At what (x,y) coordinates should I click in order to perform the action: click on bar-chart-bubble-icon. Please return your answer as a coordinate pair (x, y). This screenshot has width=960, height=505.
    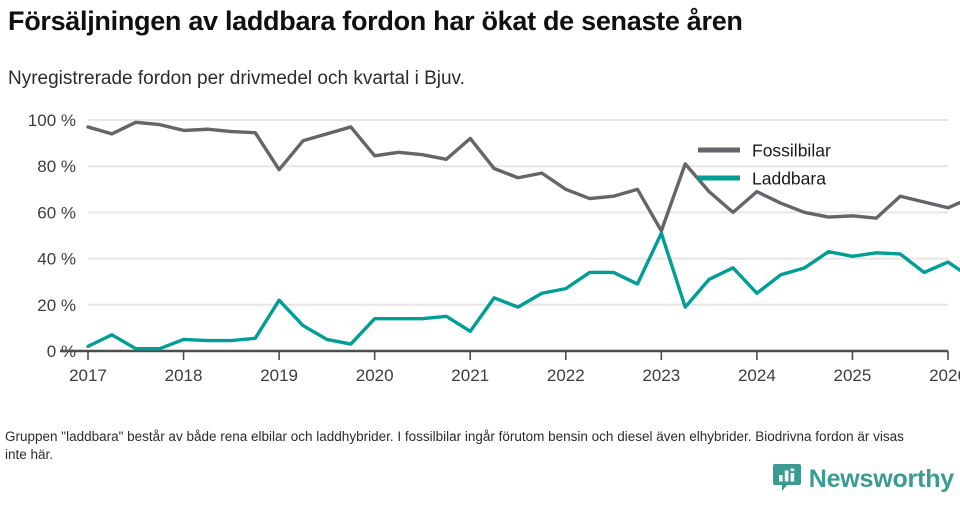
    Looking at the image, I should click on (787, 479).